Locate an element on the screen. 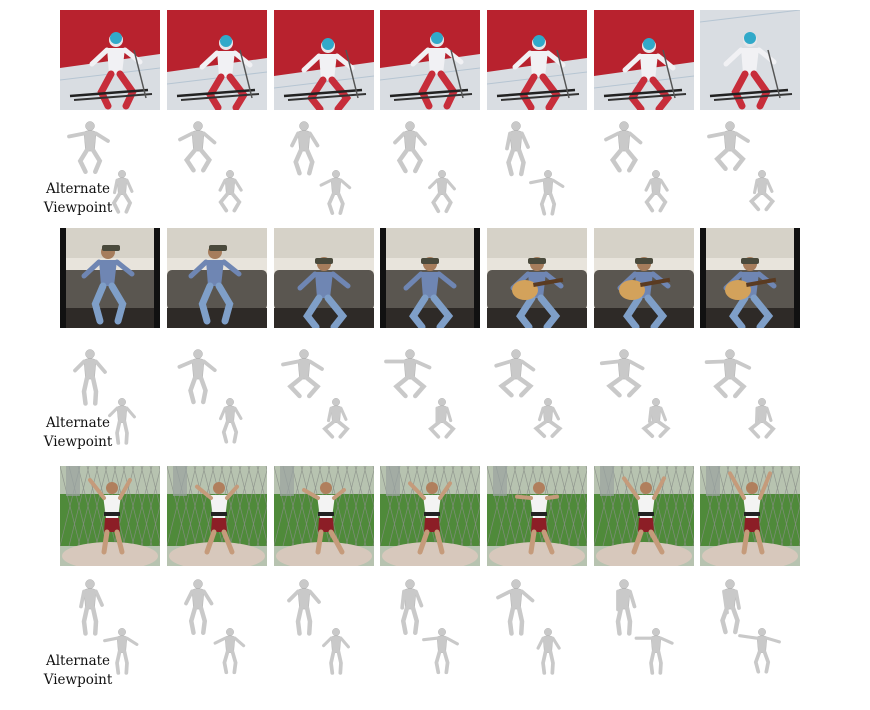 The width and height of the screenshot is (870, 710). guitar-reconstruction-row is located at coordinates (430, 395).